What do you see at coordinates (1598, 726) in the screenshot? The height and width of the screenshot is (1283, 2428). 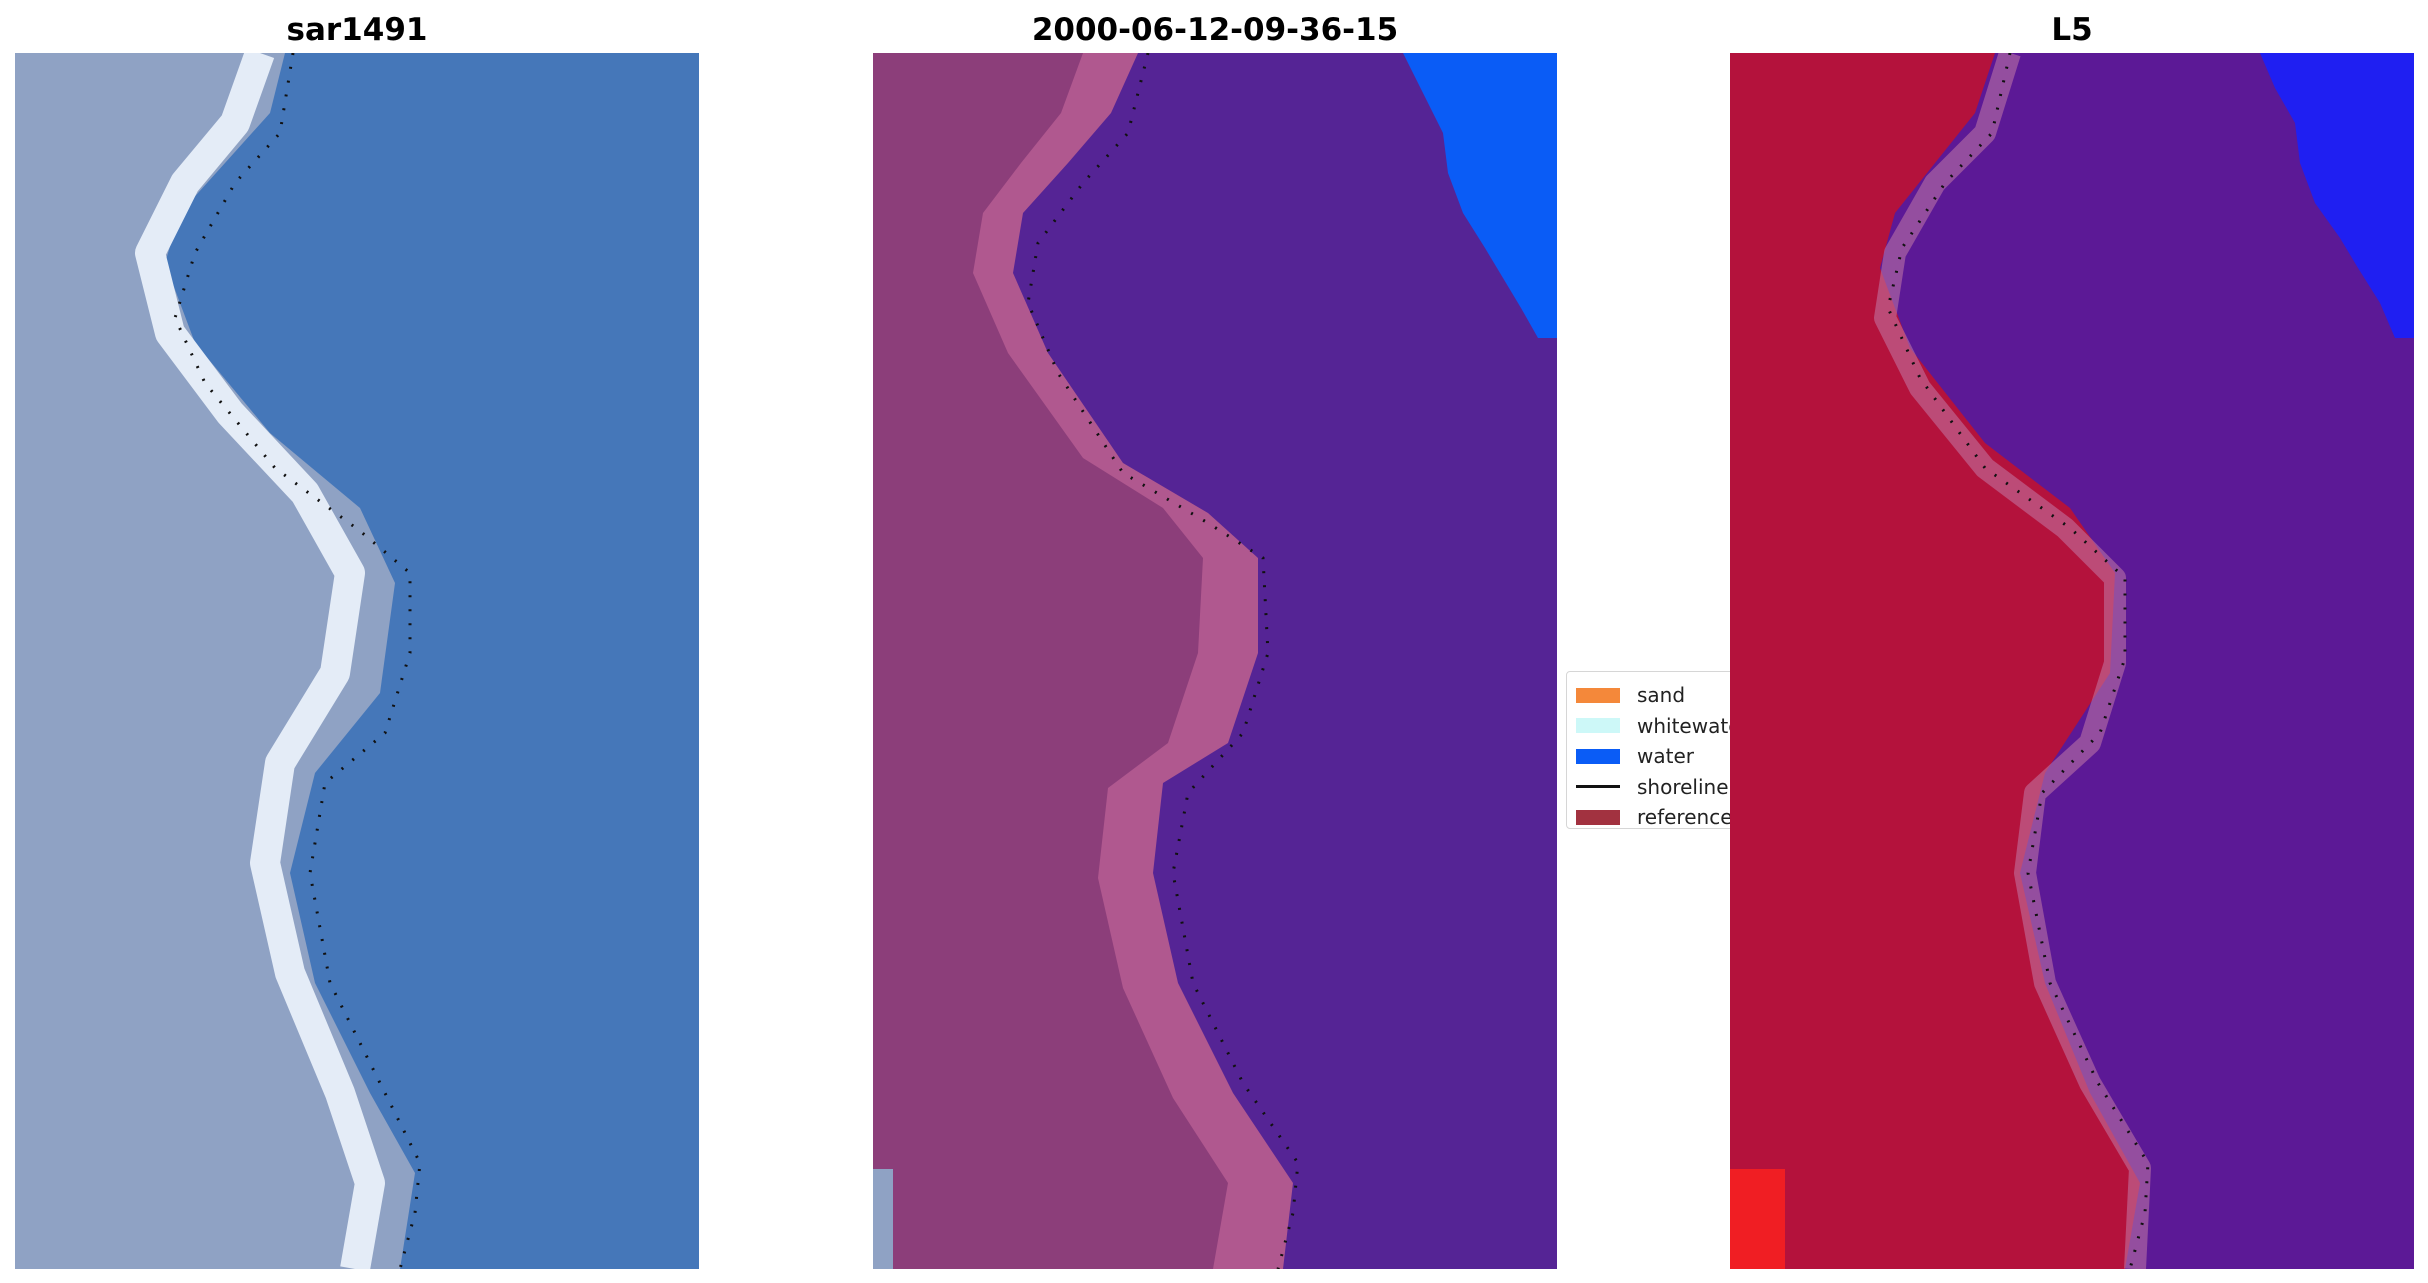 I see `legend-swatch-whitewater` at bounding box center [1598, 726].